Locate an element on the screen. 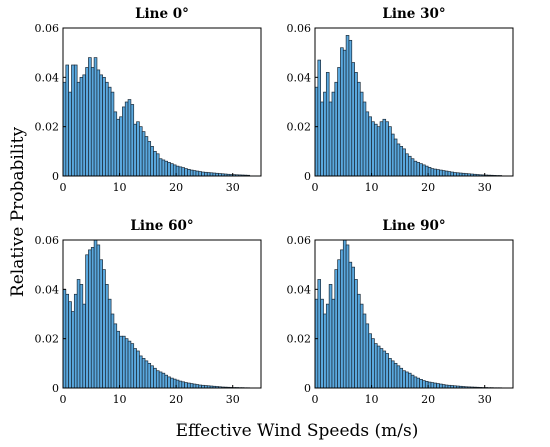 The width and height of the screenshot is (550, 447). y-tick-label: 0 is located at coordinates (55, 388).